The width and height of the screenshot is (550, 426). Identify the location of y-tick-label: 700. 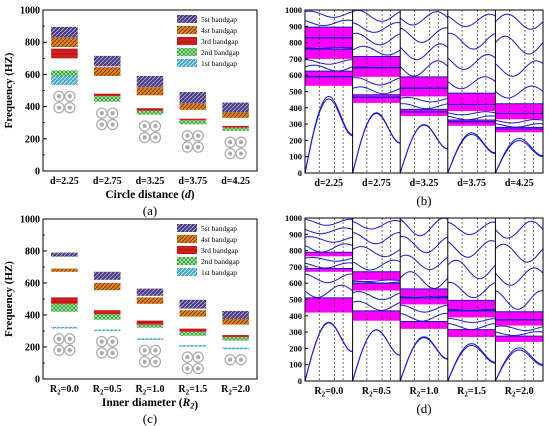
(295, 59).